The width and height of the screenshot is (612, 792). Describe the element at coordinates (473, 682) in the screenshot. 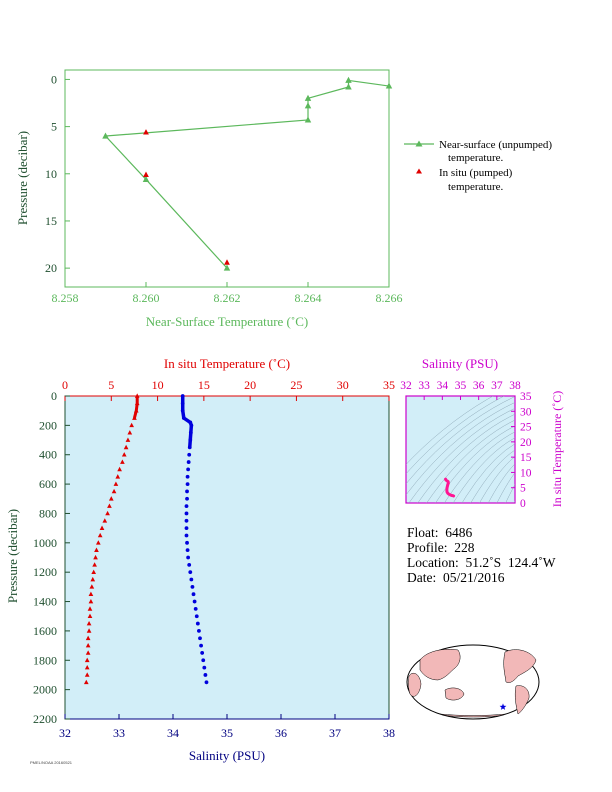

I see `world-map` at that location.